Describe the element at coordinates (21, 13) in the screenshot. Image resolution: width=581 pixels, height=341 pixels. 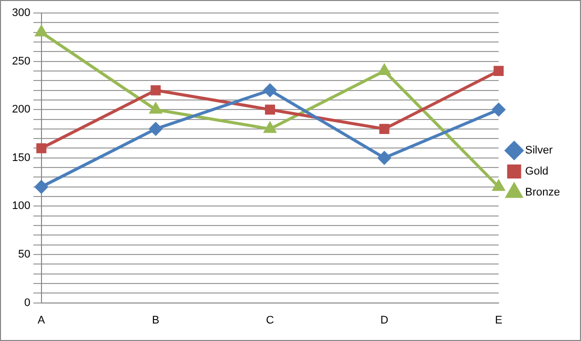
I see `y-tick-label: 300` at that location.